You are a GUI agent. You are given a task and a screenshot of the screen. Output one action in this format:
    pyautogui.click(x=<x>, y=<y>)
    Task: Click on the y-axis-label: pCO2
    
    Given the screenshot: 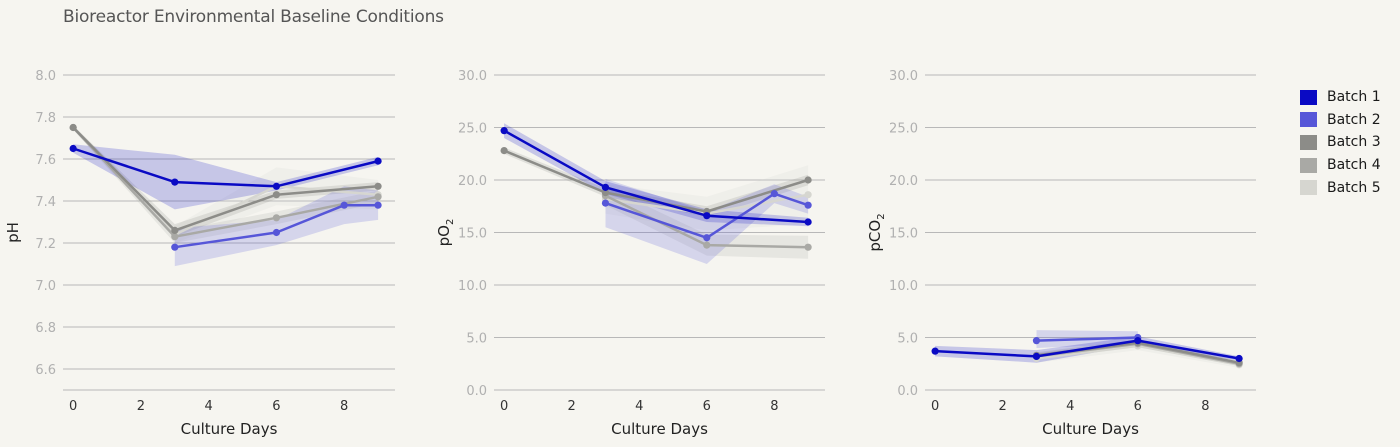 What is the action you would take?
    pyautogui.click(x=876, y=232)
    